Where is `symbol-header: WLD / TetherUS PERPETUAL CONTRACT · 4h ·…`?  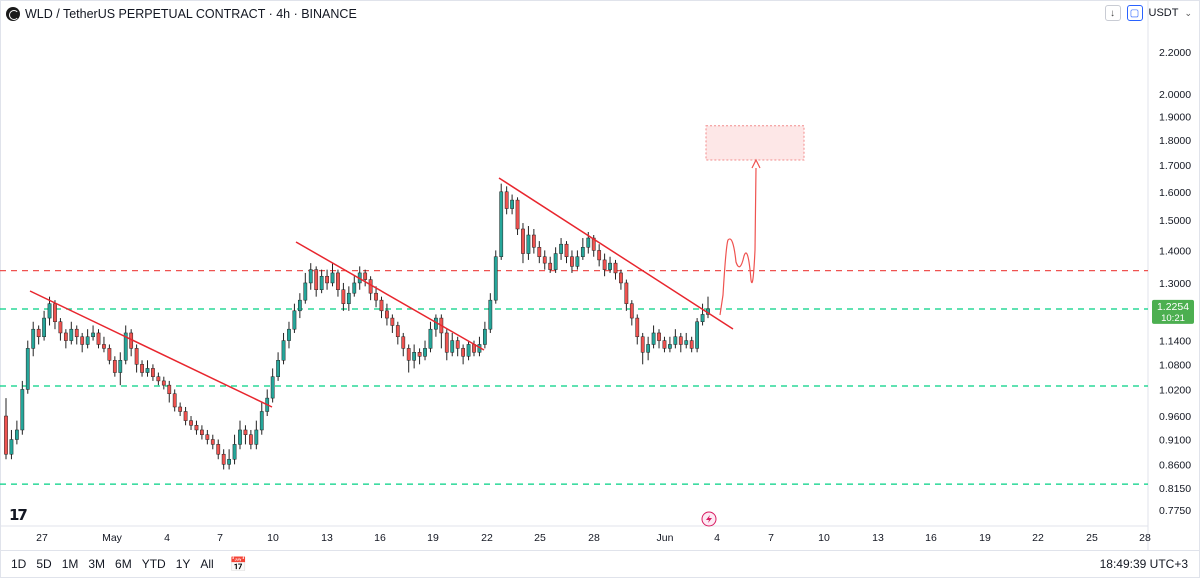 symbol-header: WLD / TetherUS PERPETUAL CONTRACT · 4h ·… is located at coordinates (181, 14).